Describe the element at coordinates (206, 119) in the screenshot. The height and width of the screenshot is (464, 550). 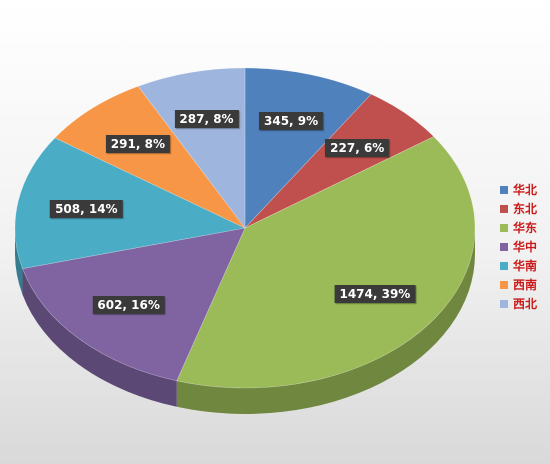
I see `data-label-7: 287, 8%` at that location.